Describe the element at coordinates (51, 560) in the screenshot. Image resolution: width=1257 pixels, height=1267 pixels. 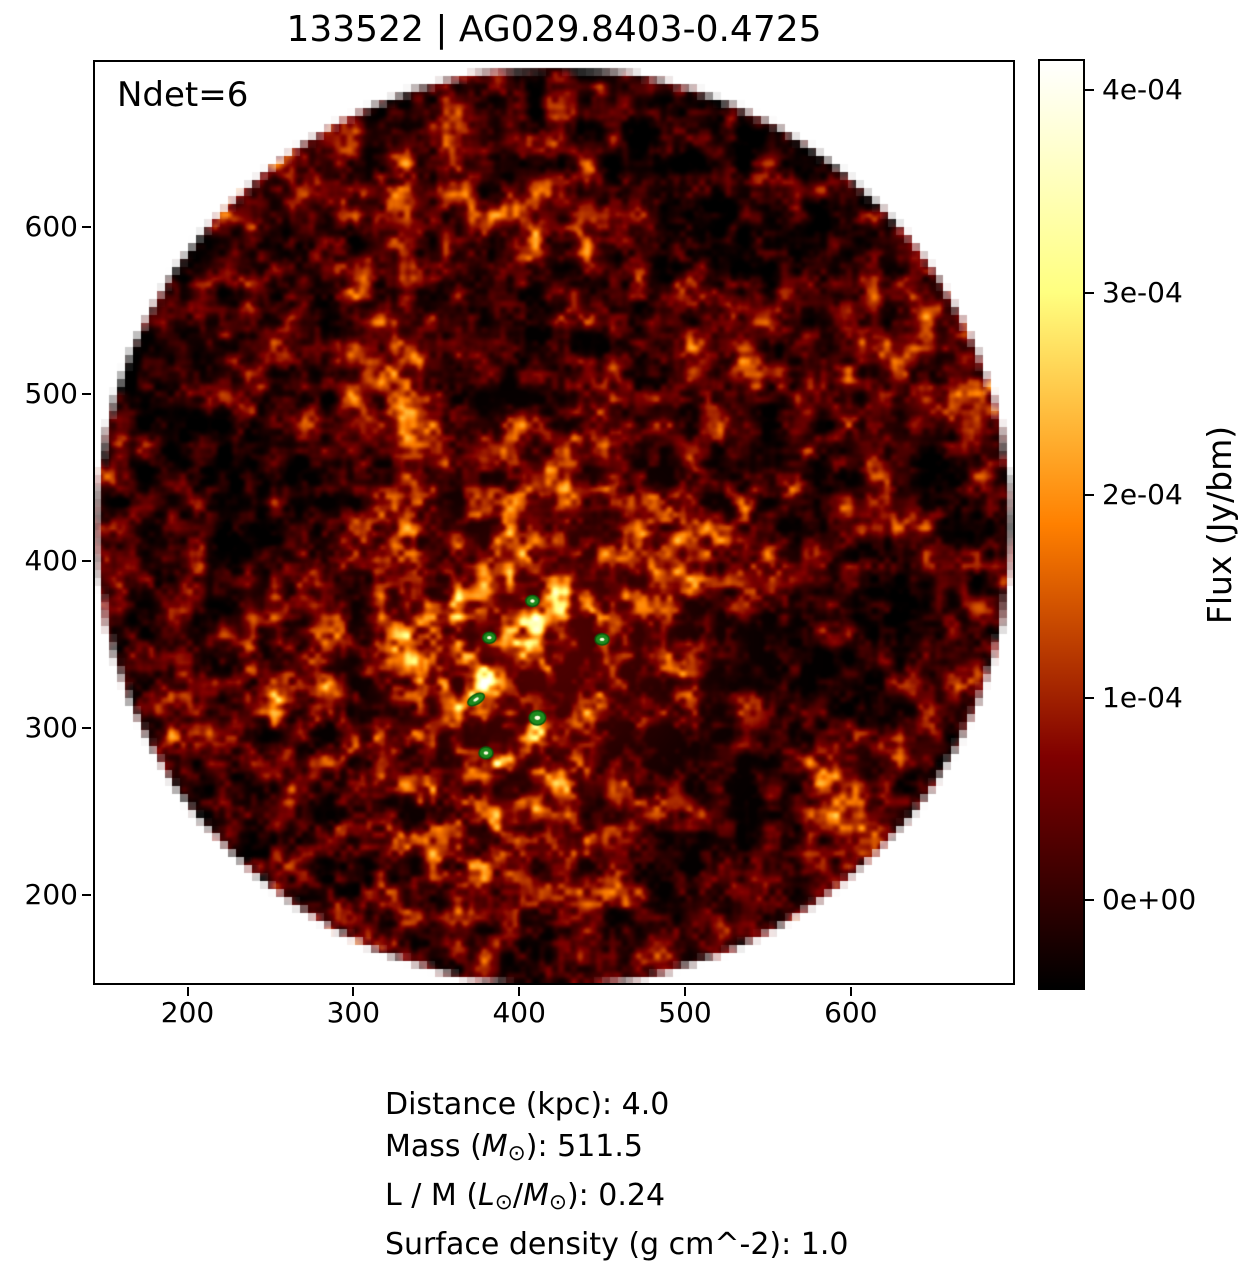
I see `y-tick-label: 400` at that location.